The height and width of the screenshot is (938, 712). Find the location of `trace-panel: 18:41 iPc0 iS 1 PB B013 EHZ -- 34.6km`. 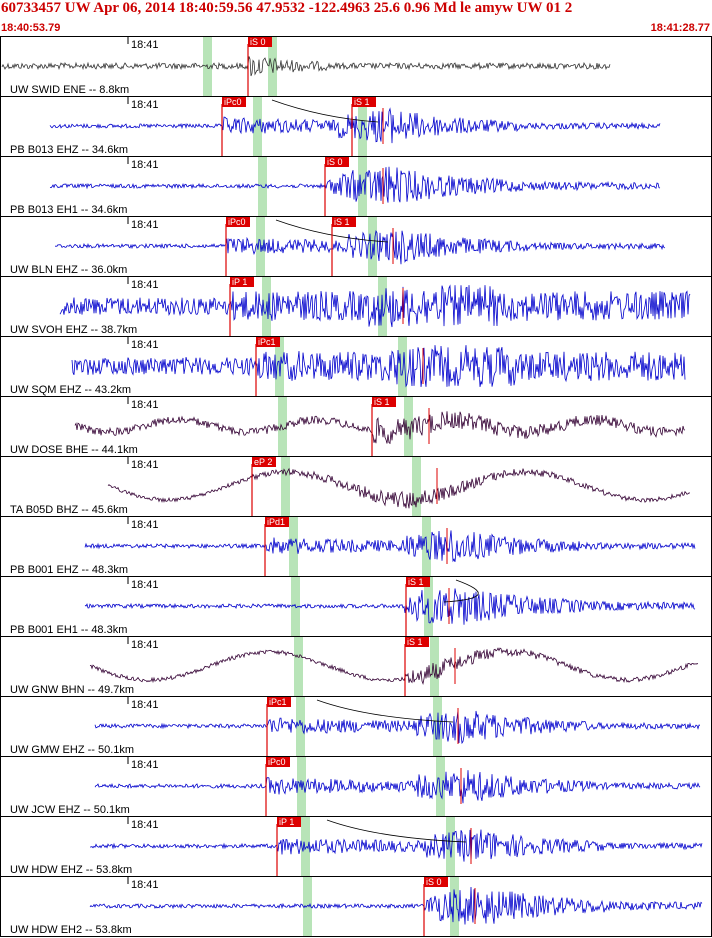

trace-panel: 18:41 iPc0 iS 1 PB B013 EHZ -- 34.6km is located at coordinates (356, 126).